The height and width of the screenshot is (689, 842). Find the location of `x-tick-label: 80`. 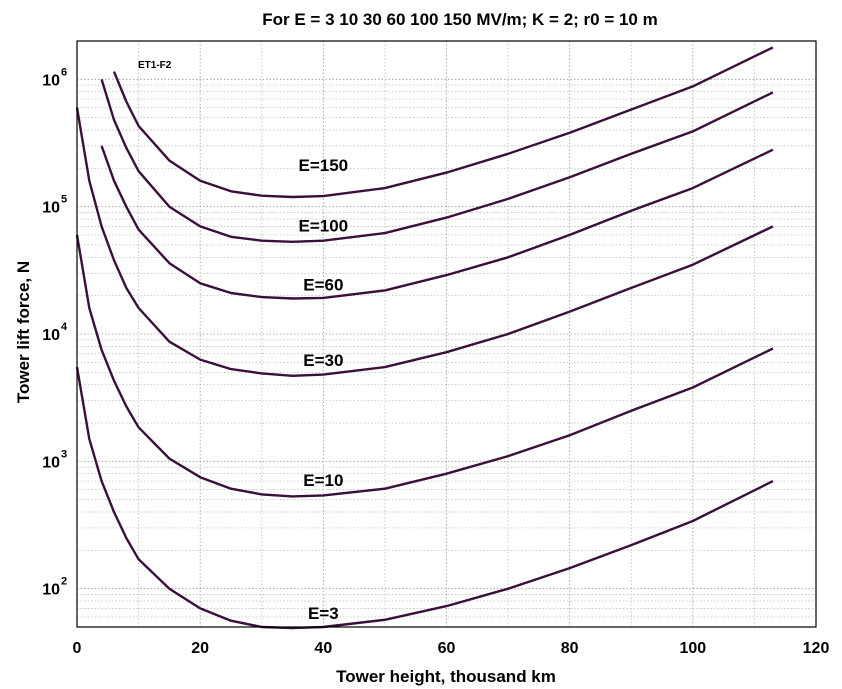

x-tick-label: 80 is located at coordinates (570, 648).